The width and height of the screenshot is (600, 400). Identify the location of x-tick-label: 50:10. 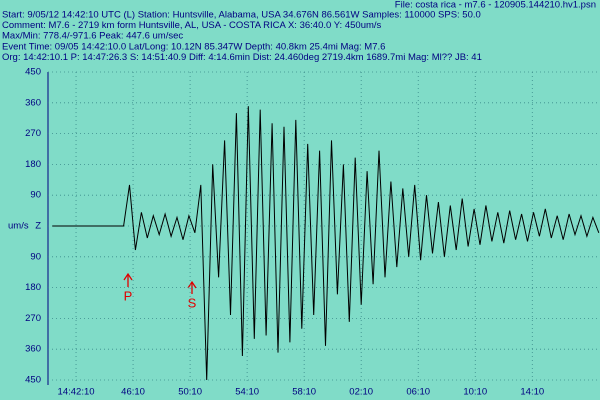
(190, 392).